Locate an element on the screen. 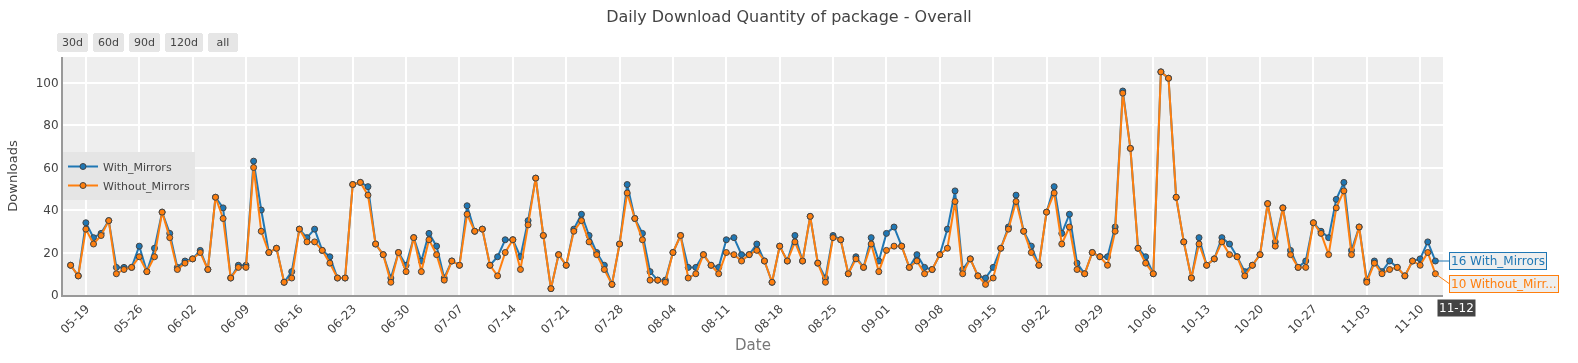 Image resolution: width=1578 pixels, height=363 pixels. y-tick-label: 0 is located at coordinates (54, 295).